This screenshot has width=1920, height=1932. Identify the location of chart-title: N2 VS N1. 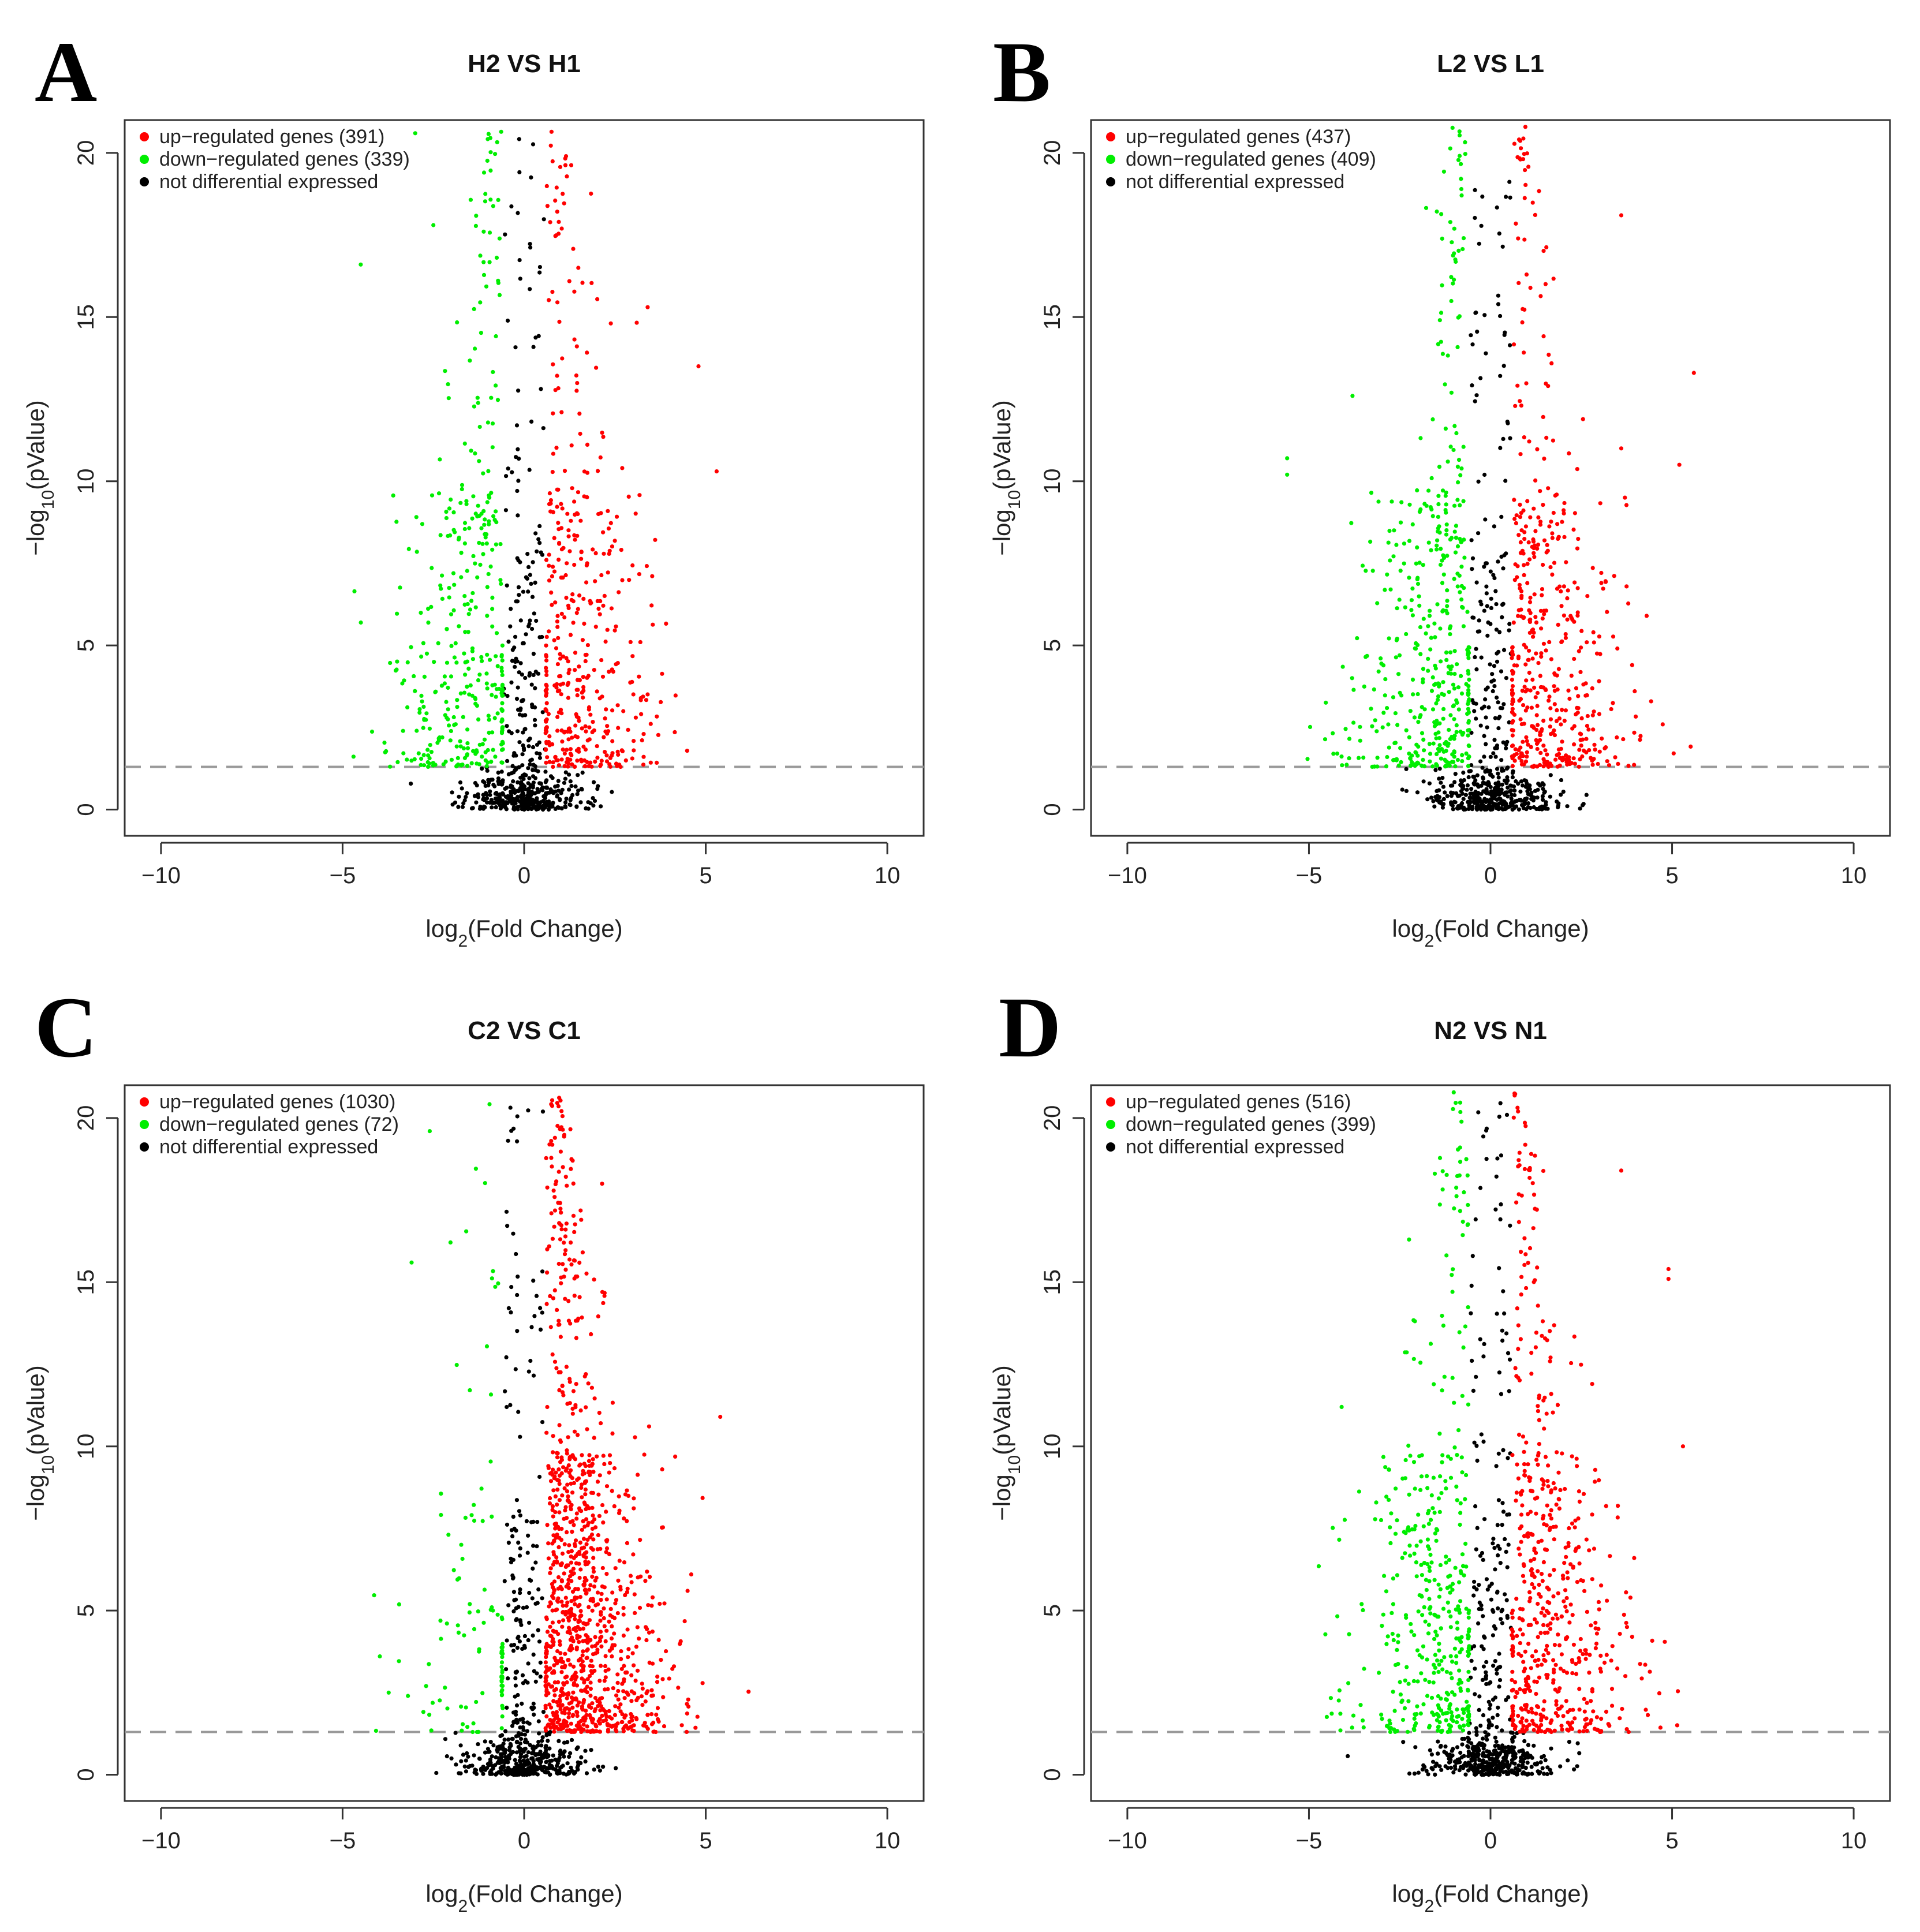
(1490, 1031).